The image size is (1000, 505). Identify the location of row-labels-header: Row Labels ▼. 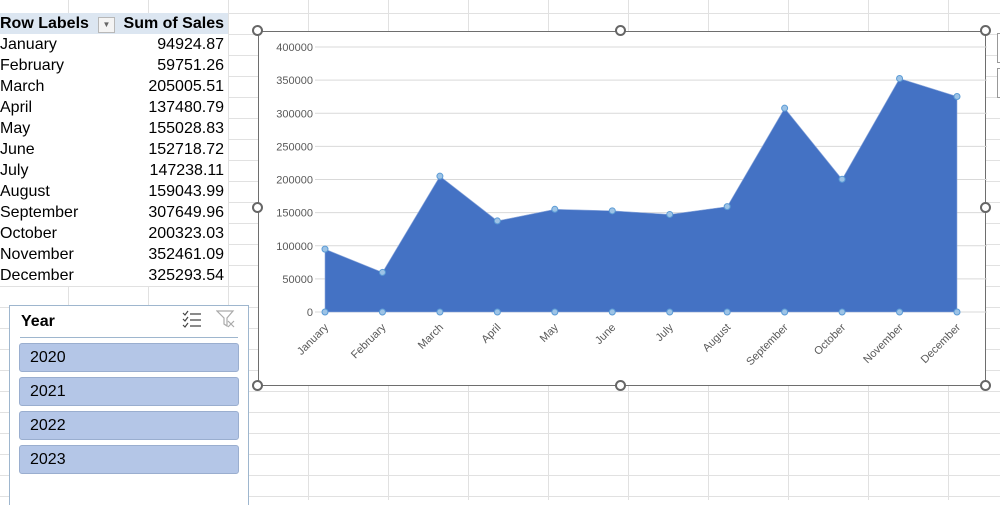
(58, 24).